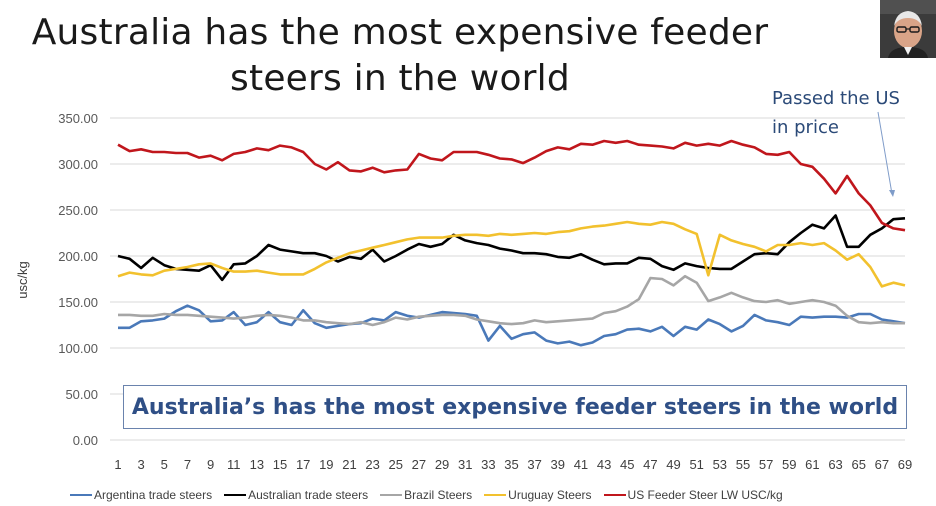 The image size is (936, 506). Describe the element at coordinates (78, 302) in the screenshot. I see `y-tick-label: 150.00` at that location.